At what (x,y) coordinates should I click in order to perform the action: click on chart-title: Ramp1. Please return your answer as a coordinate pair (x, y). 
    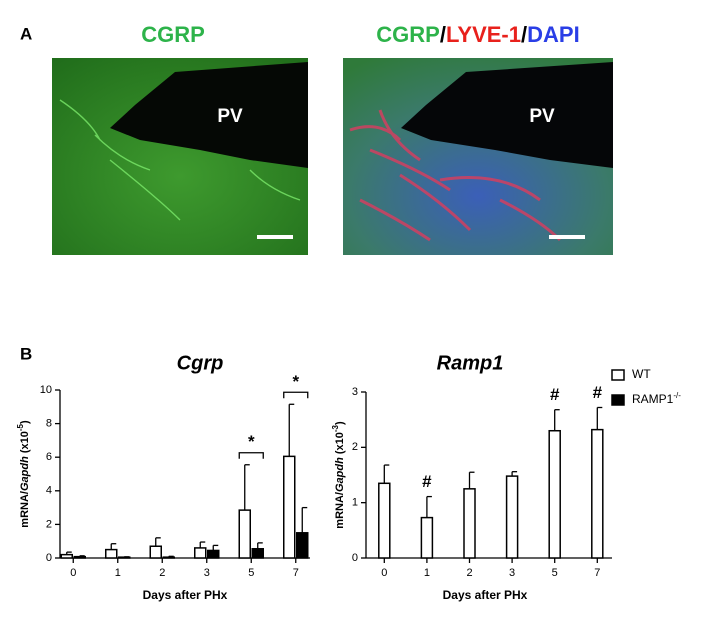
    Looking at the image, I should click on (470, 363).